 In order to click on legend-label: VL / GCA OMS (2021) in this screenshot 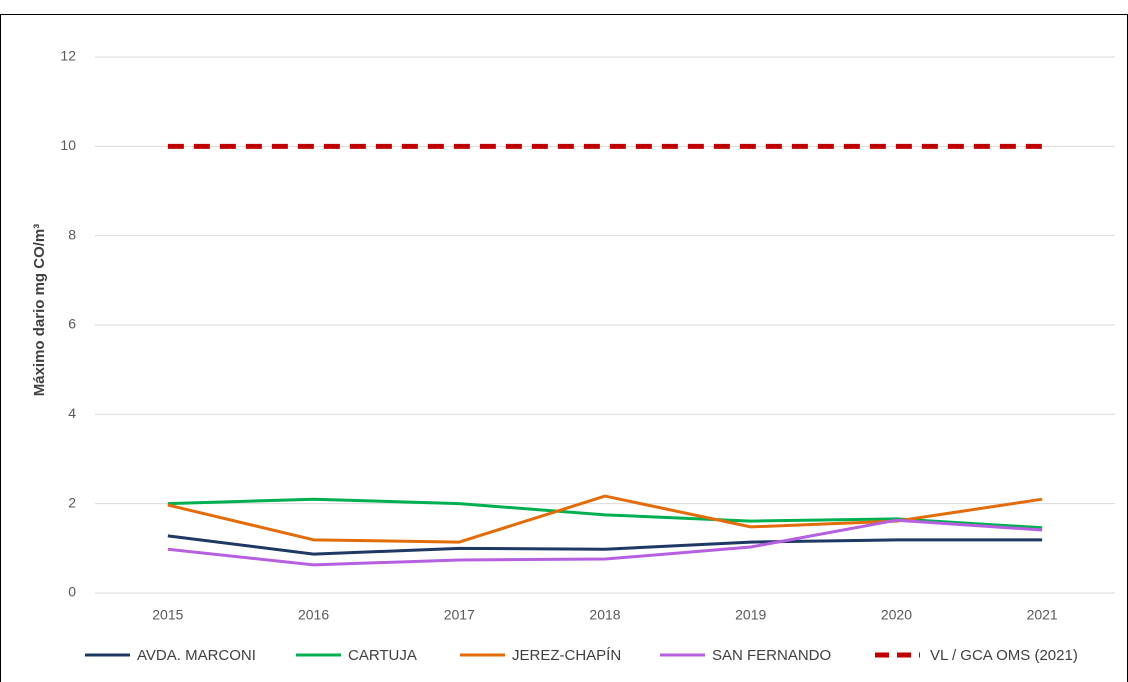, I will do `click(1004, 655)`.